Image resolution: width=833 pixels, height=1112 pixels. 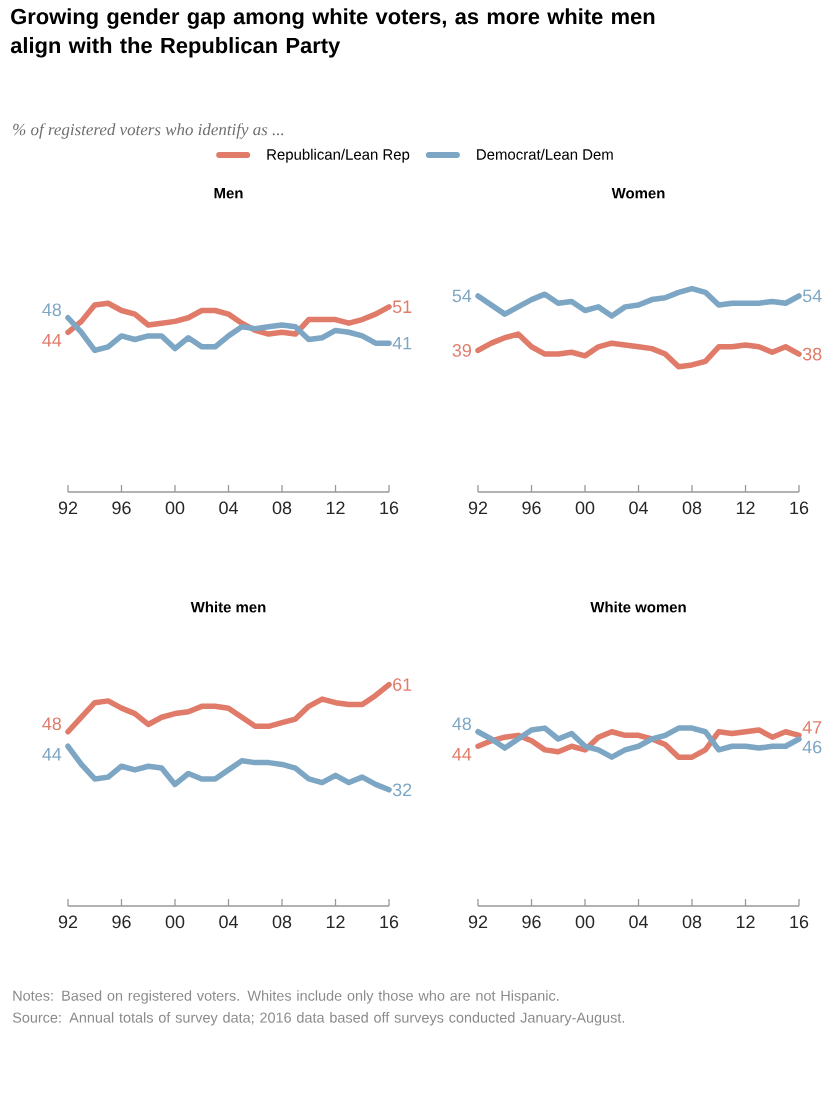 I want to click on data-label: 47, so click(x=812, y=727).